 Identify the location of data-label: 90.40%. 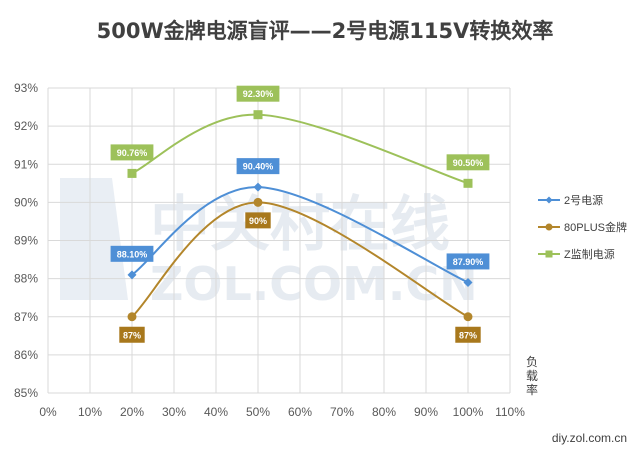
(258, 167).